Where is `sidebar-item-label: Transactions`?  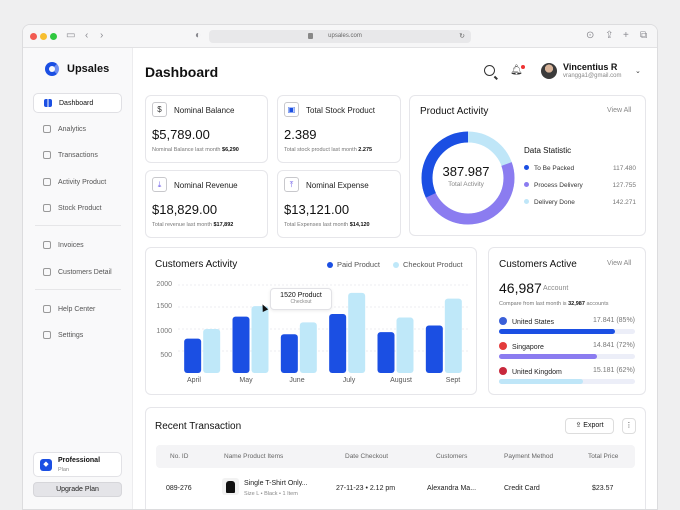 sidebar-item-label: Transactions is located at coordinates (78, 155).